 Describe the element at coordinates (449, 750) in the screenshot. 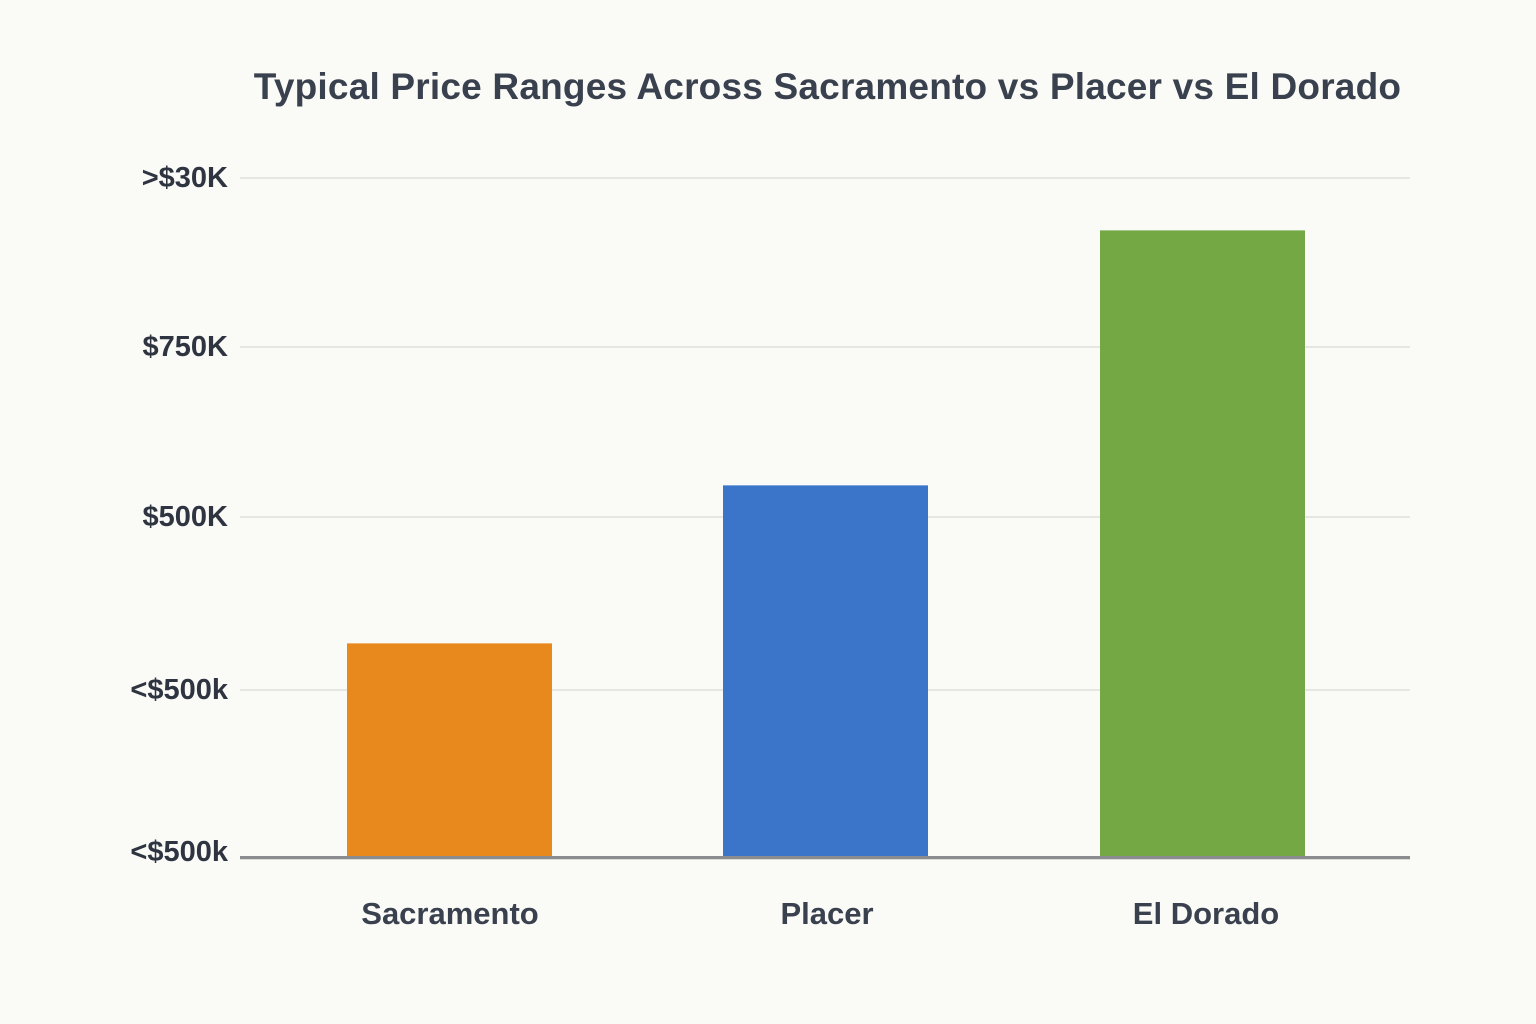

I see `bar-sacramento` at that location.